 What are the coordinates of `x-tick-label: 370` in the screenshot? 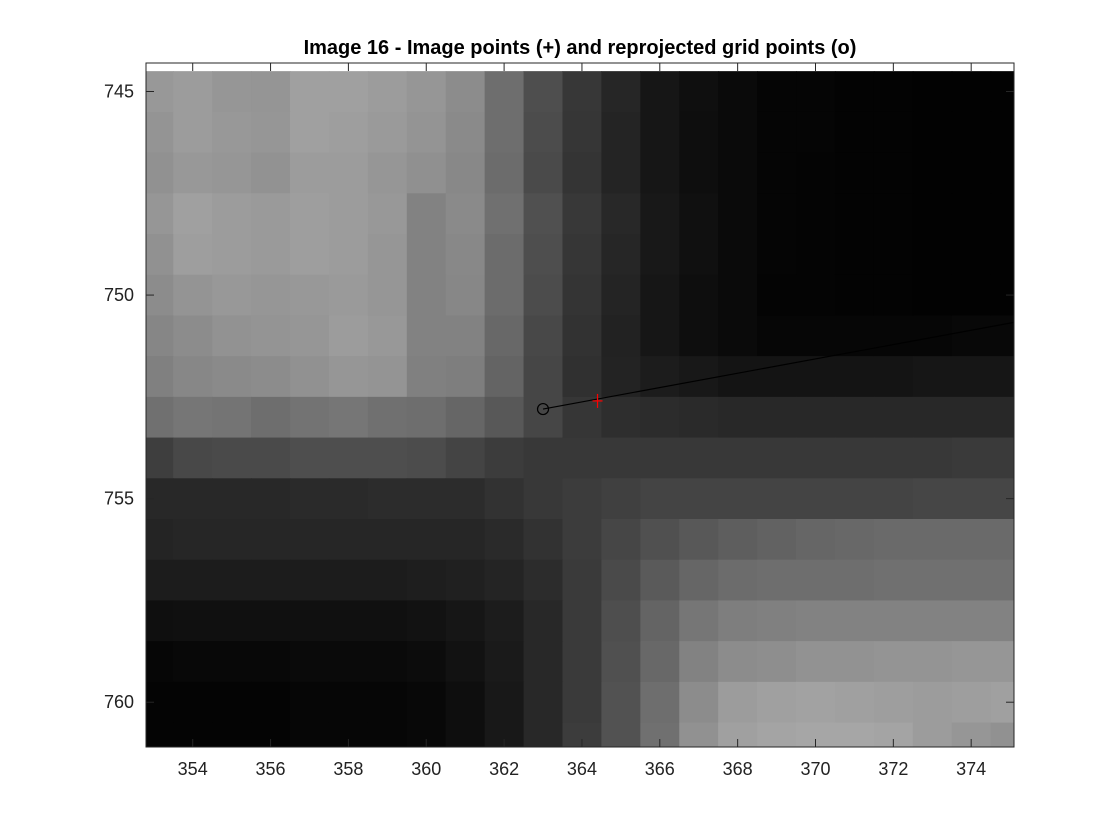 It's located at (815, 769).